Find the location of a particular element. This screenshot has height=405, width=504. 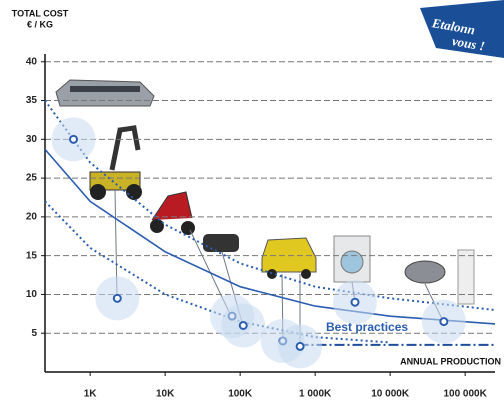

y-tick-label: 5 is located at coordinates (34, 333).